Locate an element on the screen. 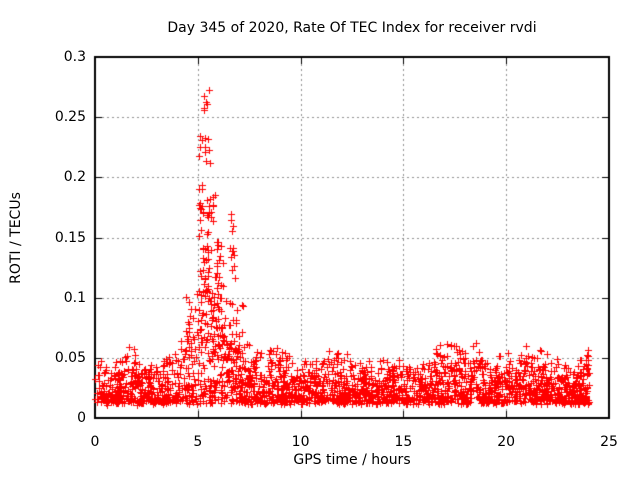  y-tick-label: 0.1 is located at coordinates (74, 297).